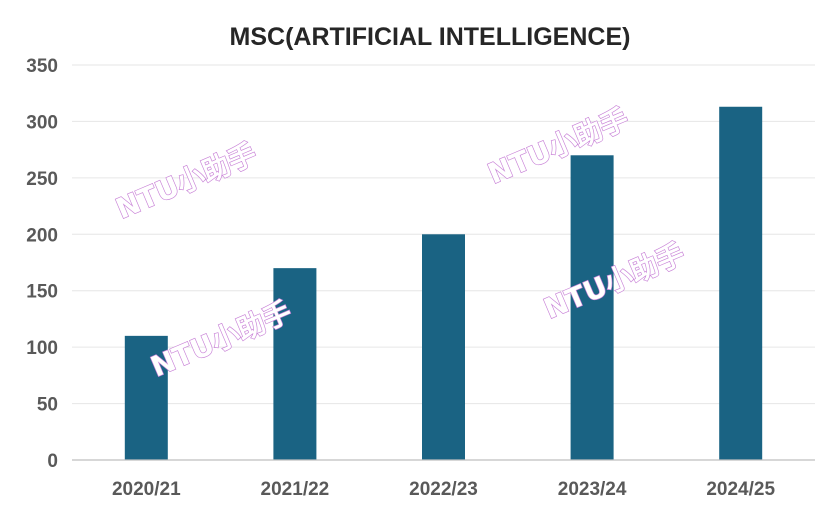  I want to click on y-tick-label: 200, so click(42, 235).